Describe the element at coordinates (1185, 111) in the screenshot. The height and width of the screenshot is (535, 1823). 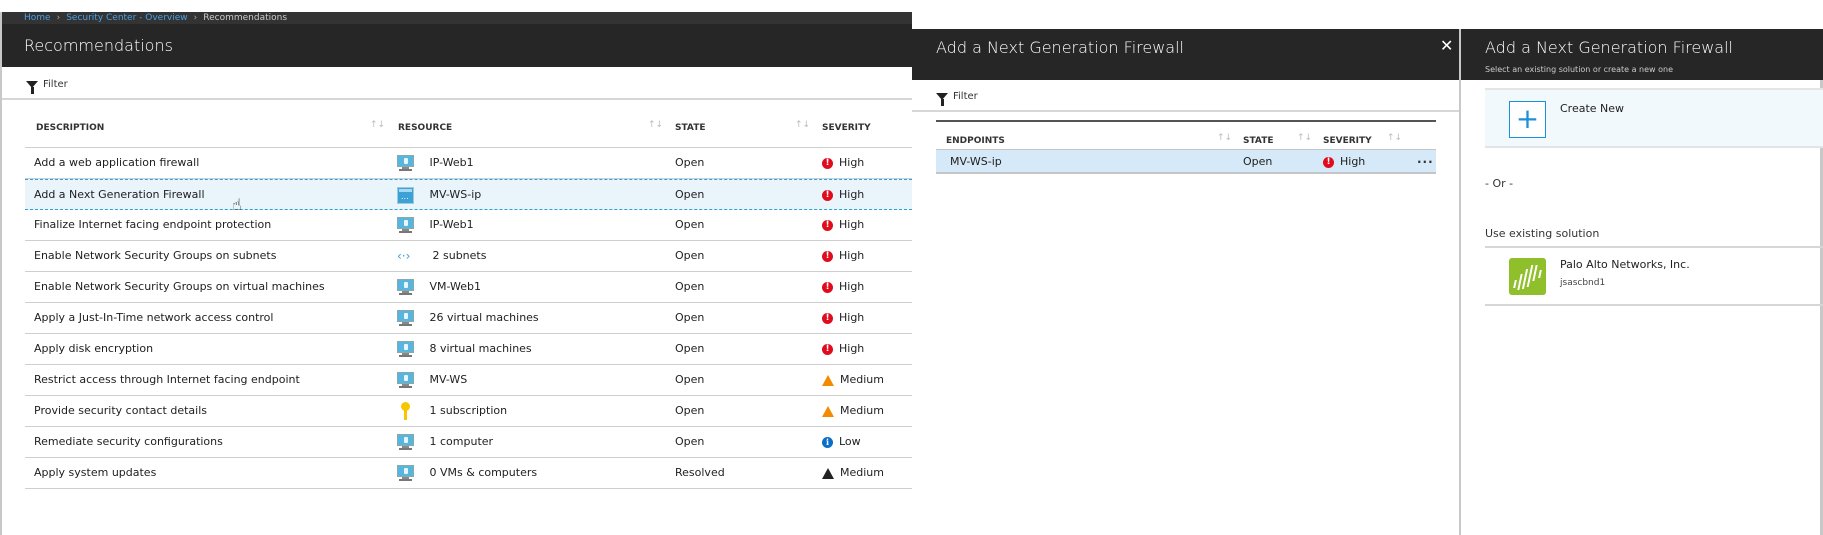
I see `divider` at that location.